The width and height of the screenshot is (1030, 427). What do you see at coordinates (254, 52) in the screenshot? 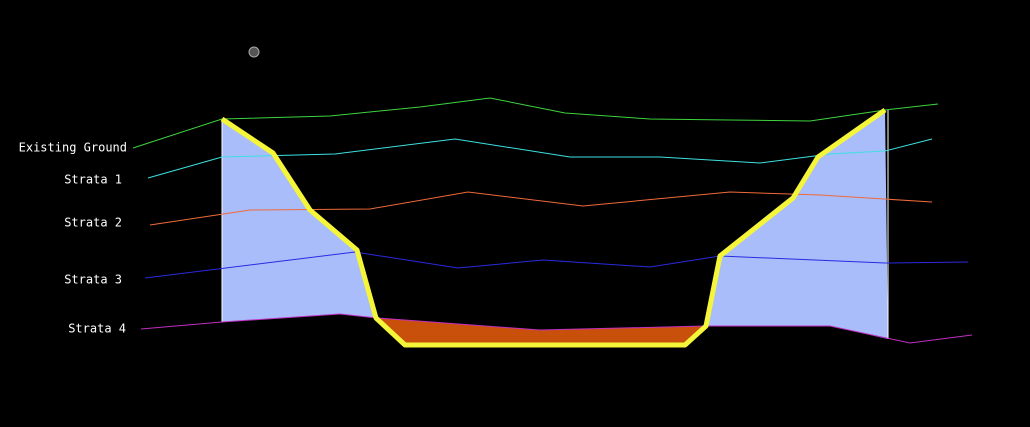
I see `marker-dot` at bounding box center [254, 52].